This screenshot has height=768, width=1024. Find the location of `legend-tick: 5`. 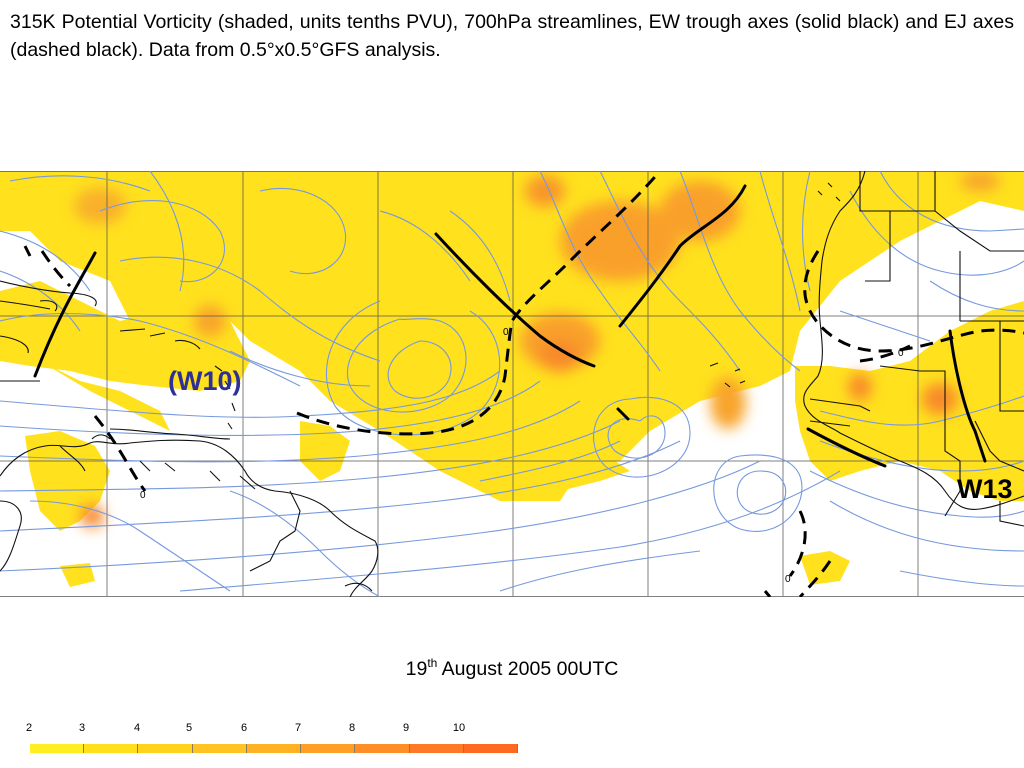

legend-tick: 5 is located at coordinates (189, 728).